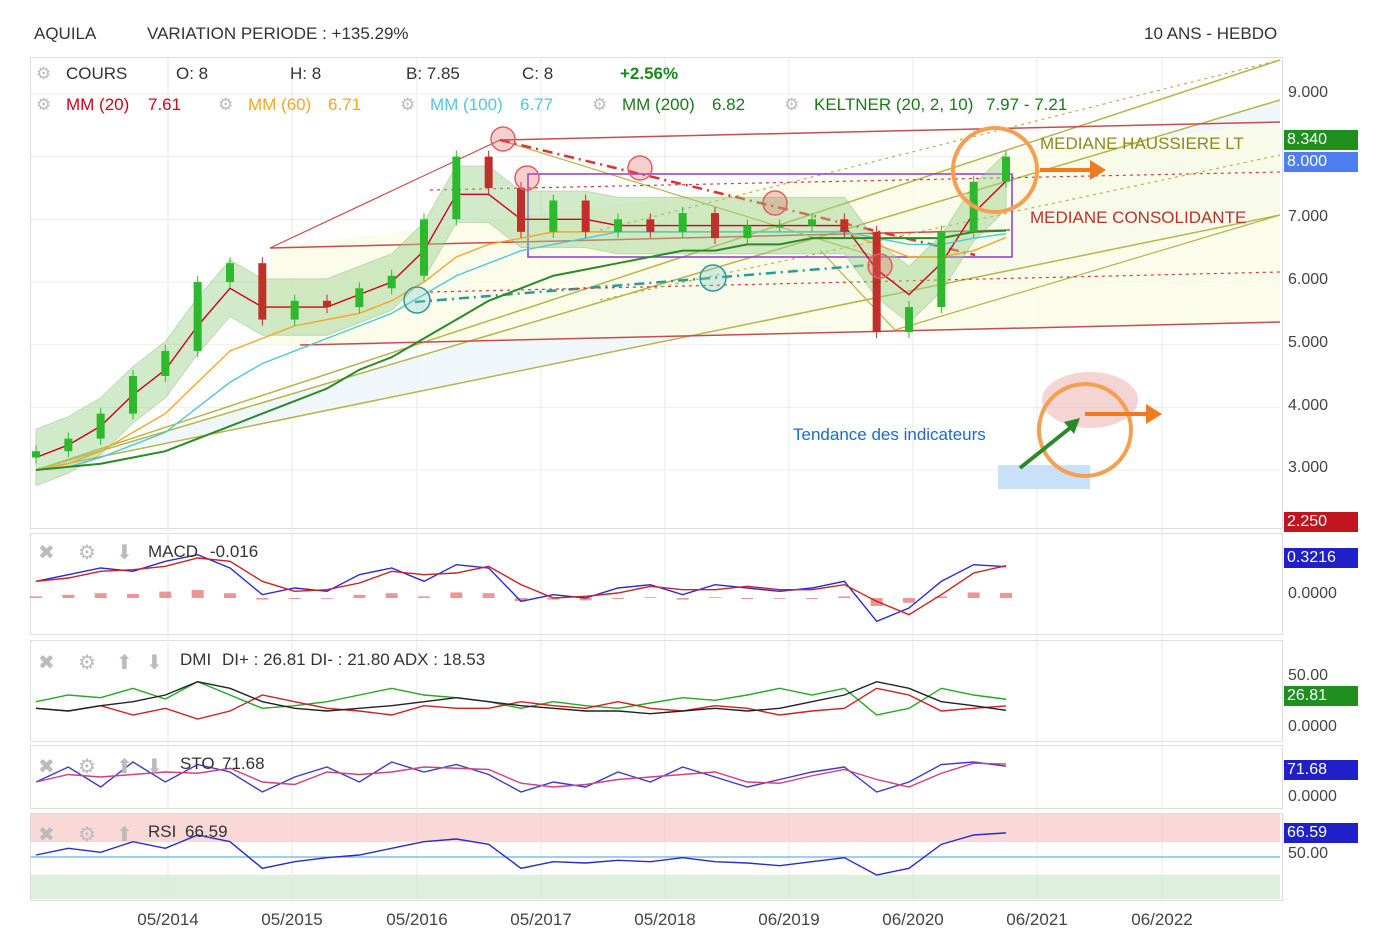 This screenshot has width=1390, height=942. I want to click on rsi-value: 66.59, so click(206, 831).